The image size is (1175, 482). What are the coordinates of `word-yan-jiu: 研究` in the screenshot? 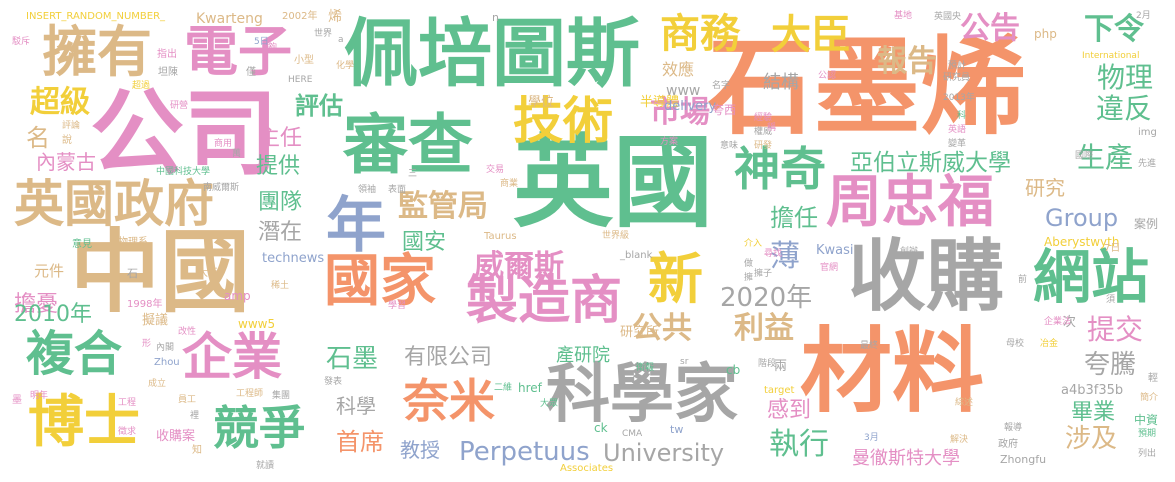 It's located at (1045, 188).